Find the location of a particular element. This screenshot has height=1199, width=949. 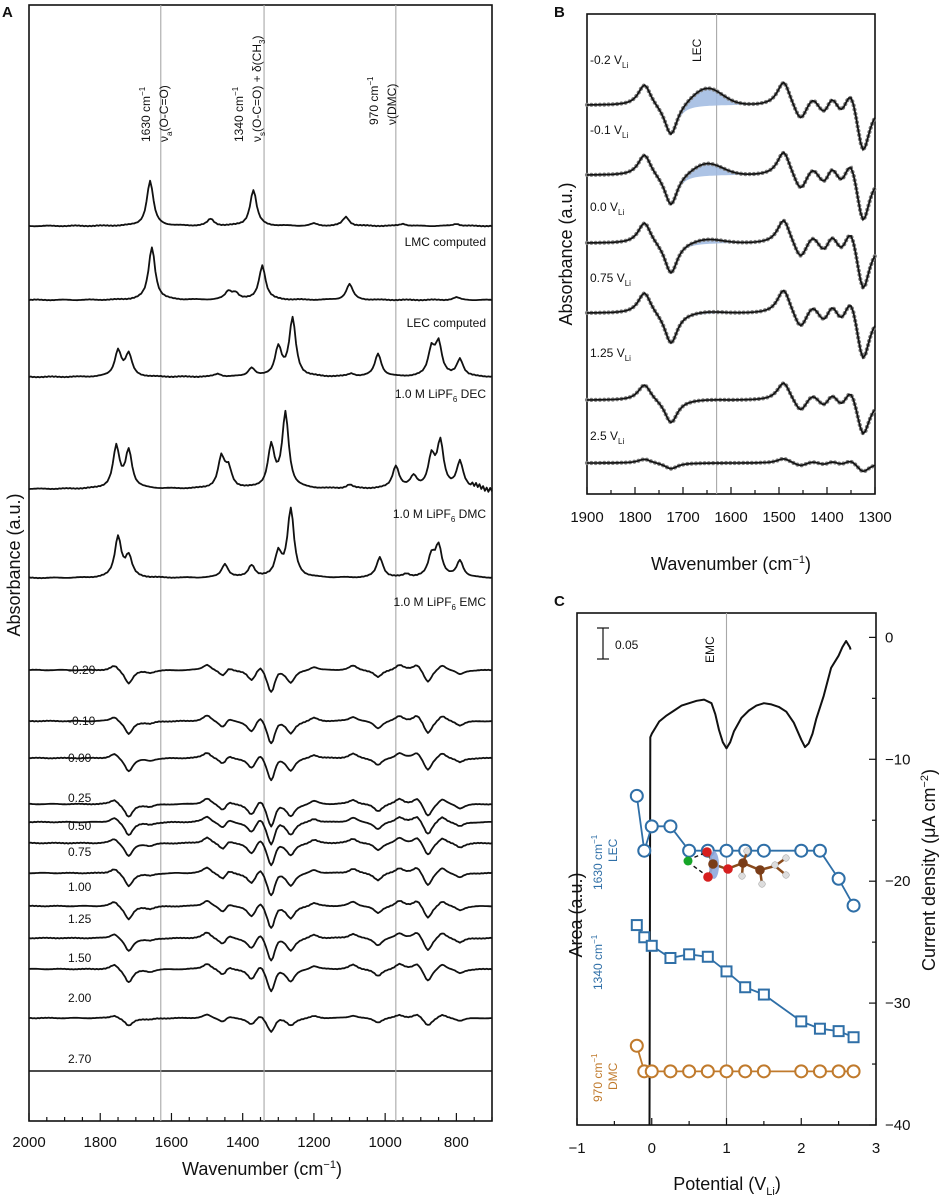

panel-b-series-label-4: 0.75 VLi is located at coordinates (610, 279).